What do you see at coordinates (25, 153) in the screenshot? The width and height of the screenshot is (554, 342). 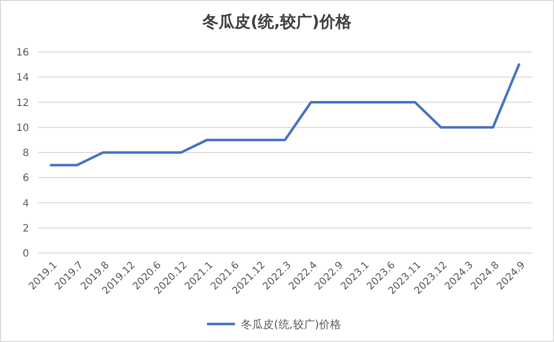 I see `y-tick-label: 8` at bounding box center [25, 153].